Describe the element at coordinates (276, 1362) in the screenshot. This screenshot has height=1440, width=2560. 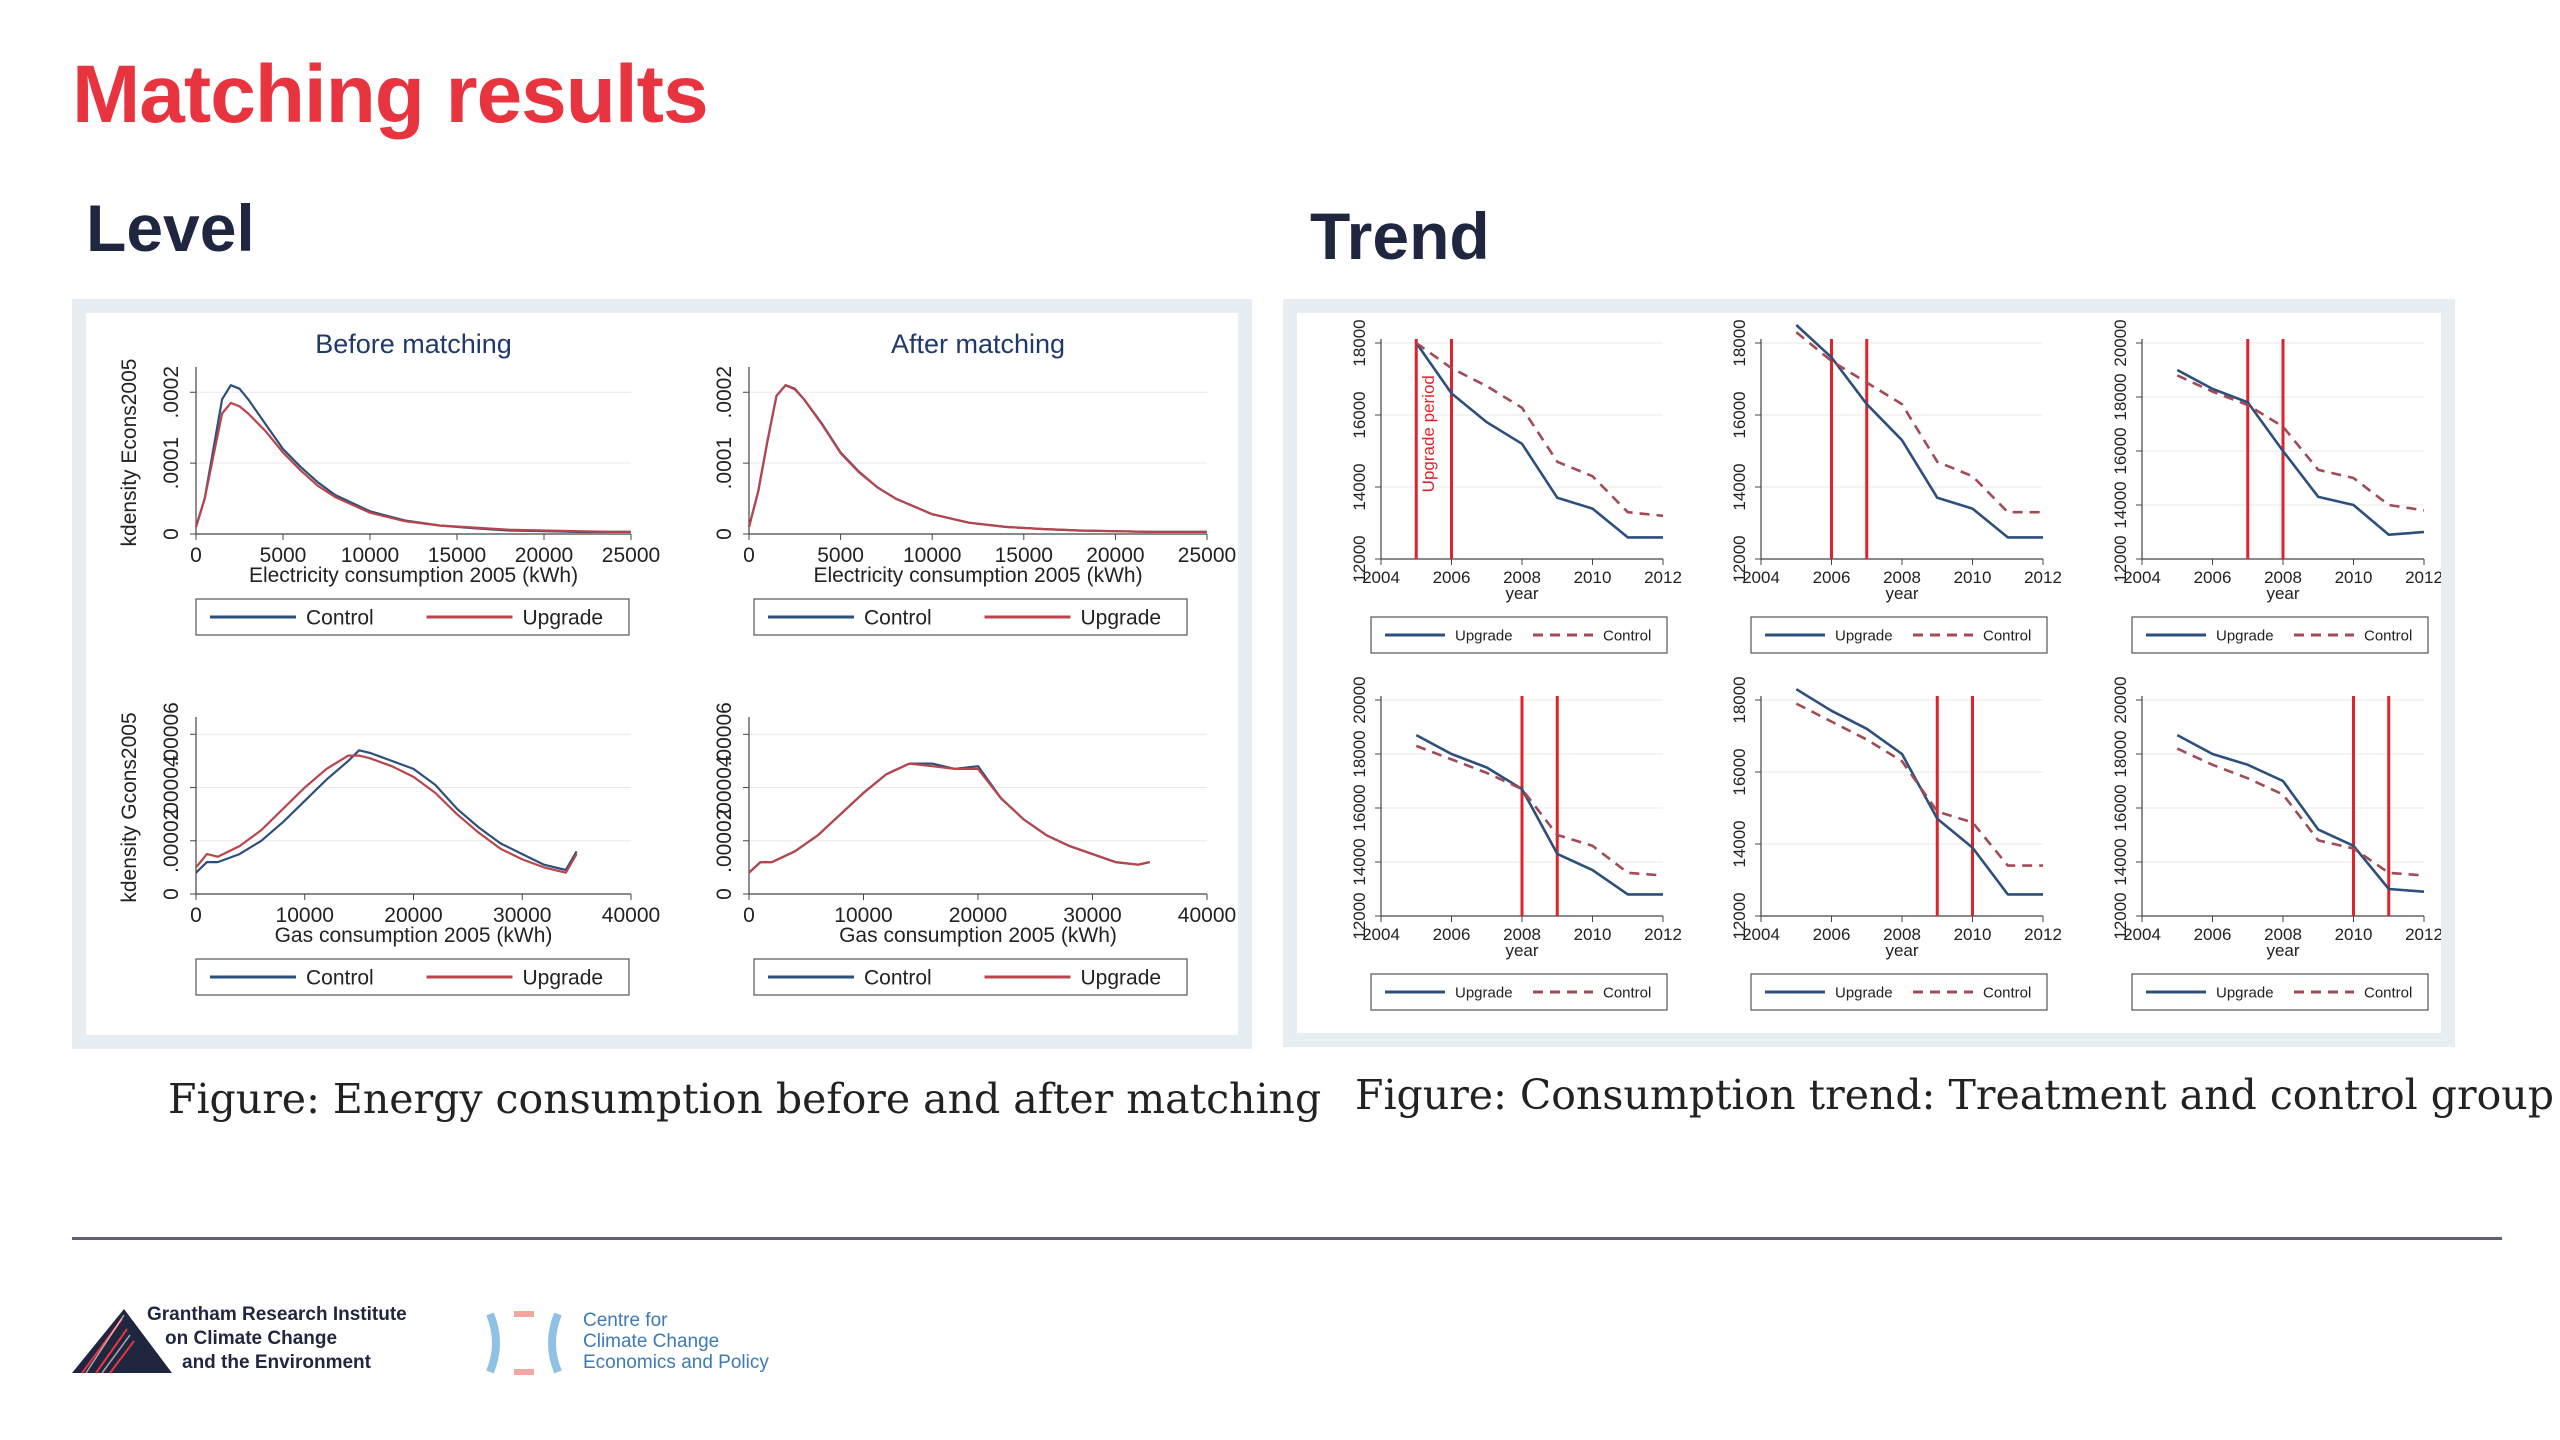
I see `grantham-line-3: and the Environment` at that location.